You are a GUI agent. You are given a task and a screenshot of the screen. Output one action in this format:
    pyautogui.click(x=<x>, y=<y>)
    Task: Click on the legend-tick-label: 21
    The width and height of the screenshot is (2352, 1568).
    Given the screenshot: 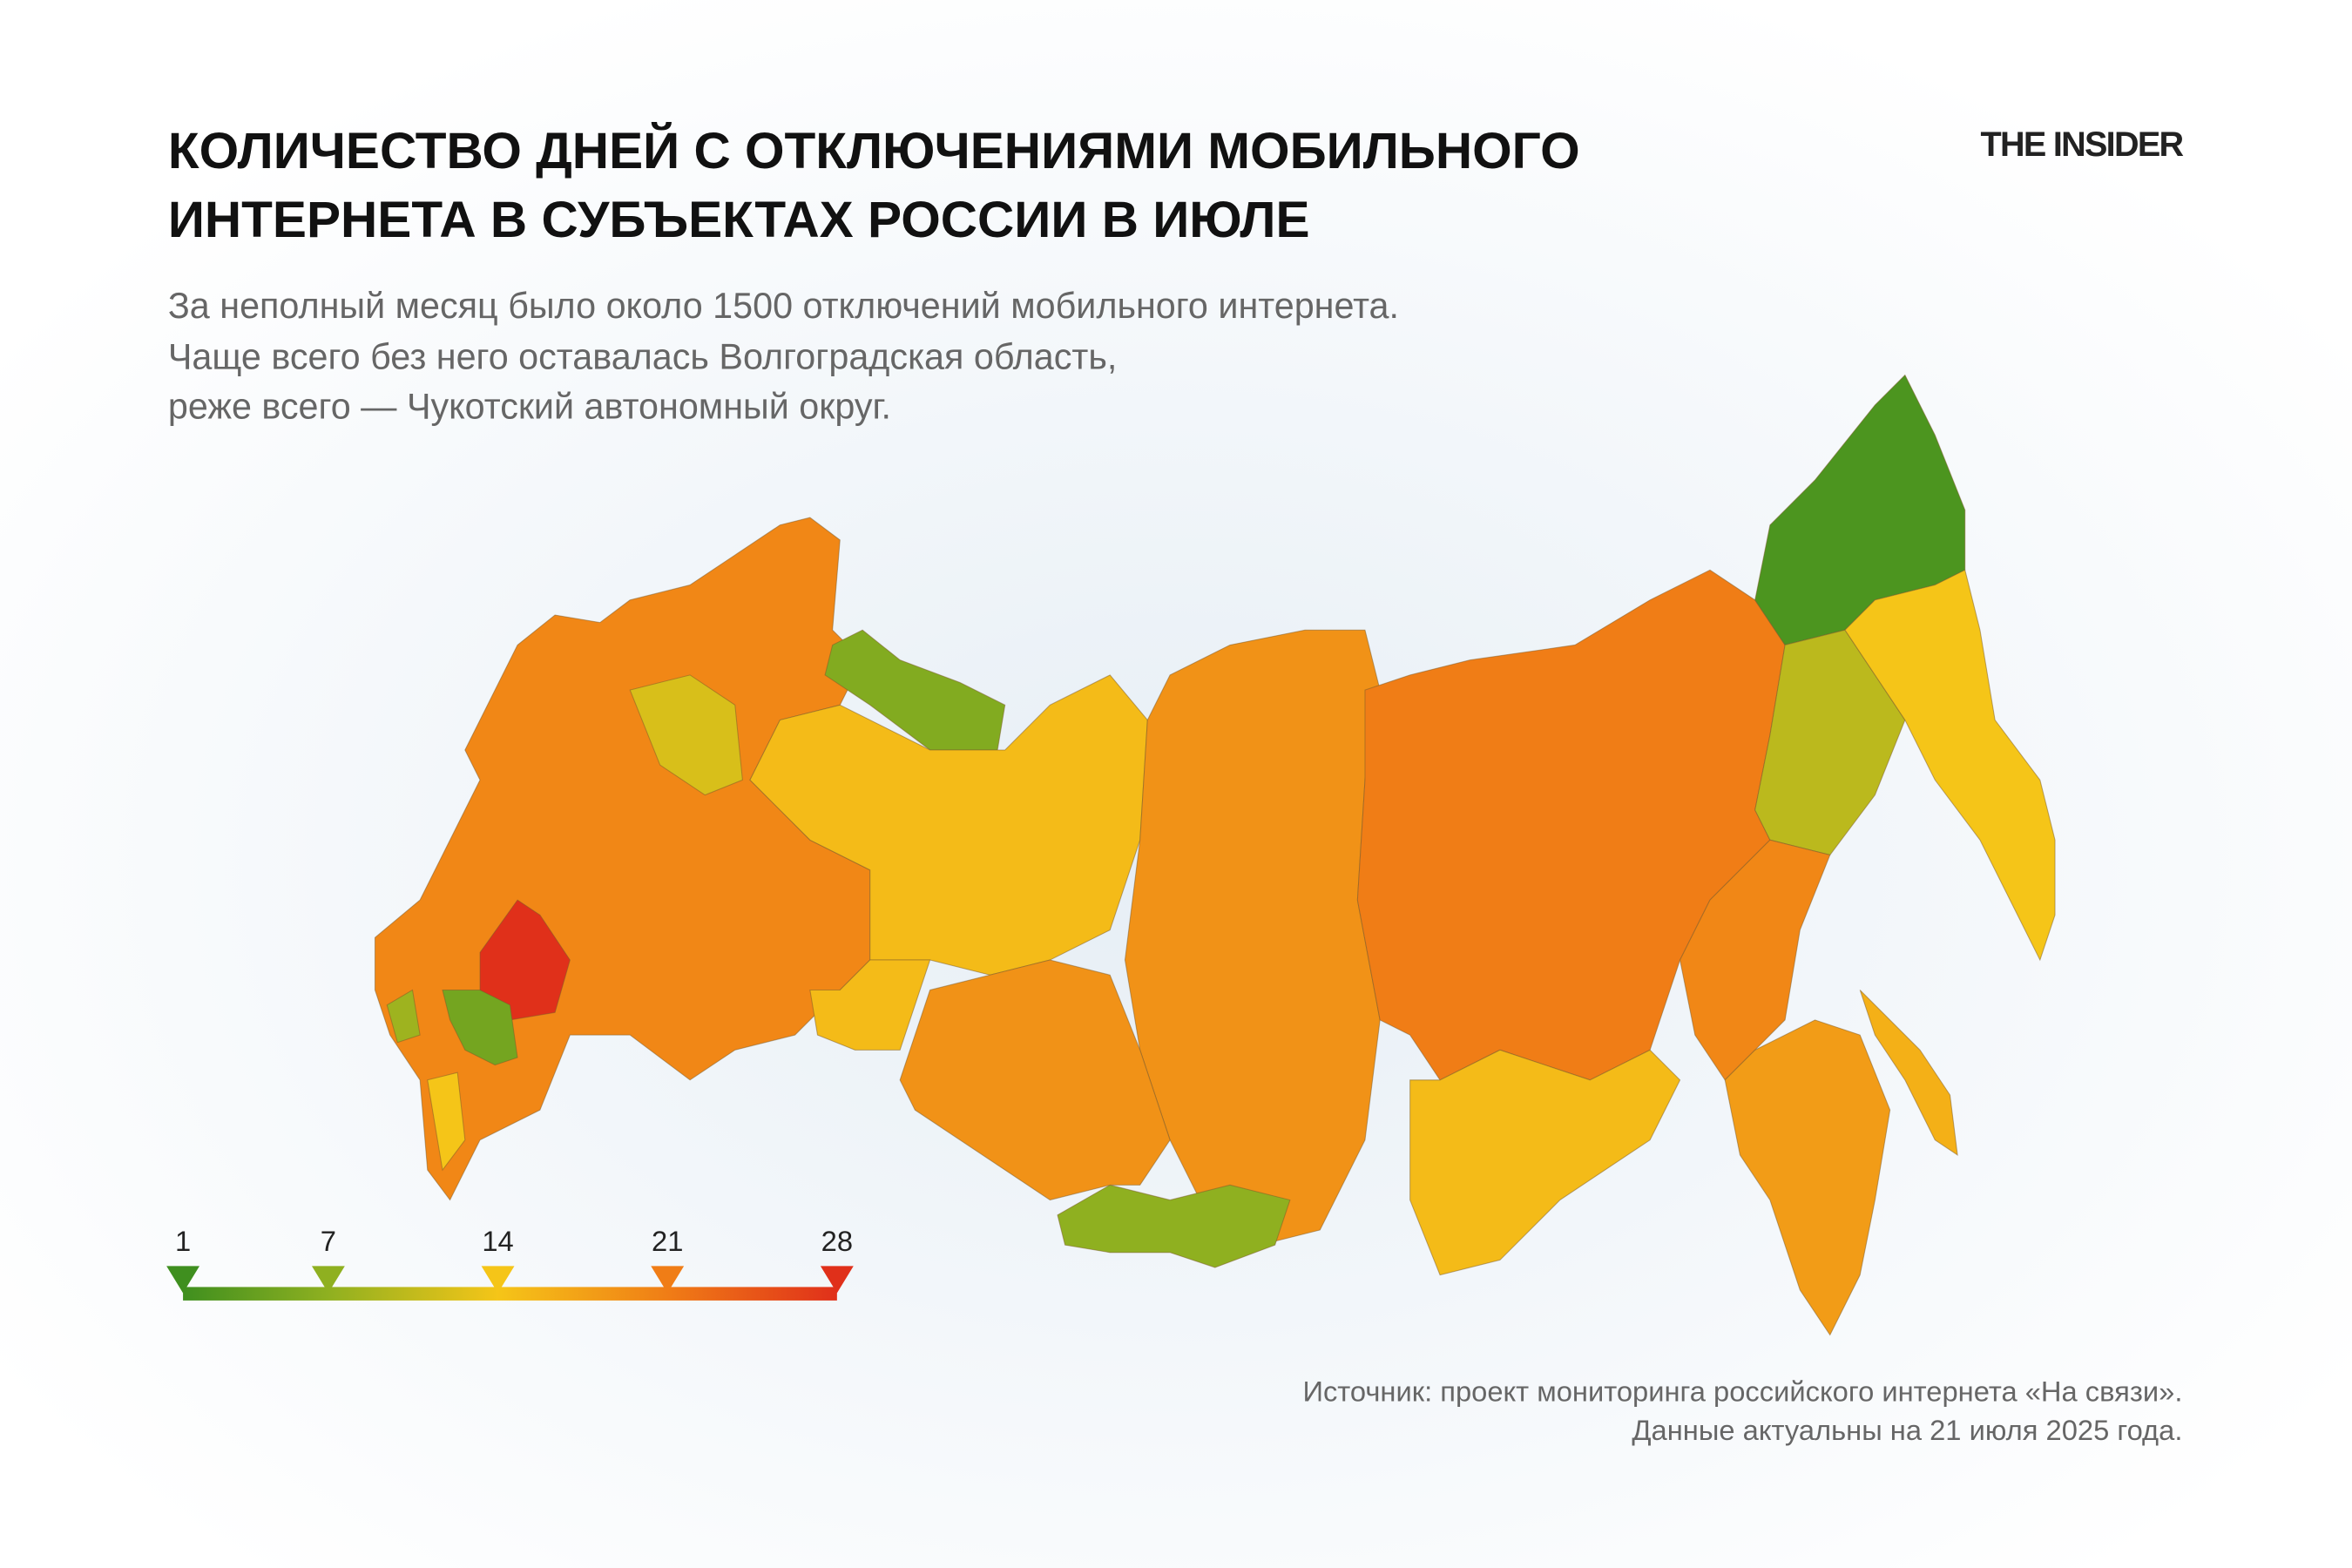 What is the action you would take?
    pyautogui.click(x=667, y=1241)
    